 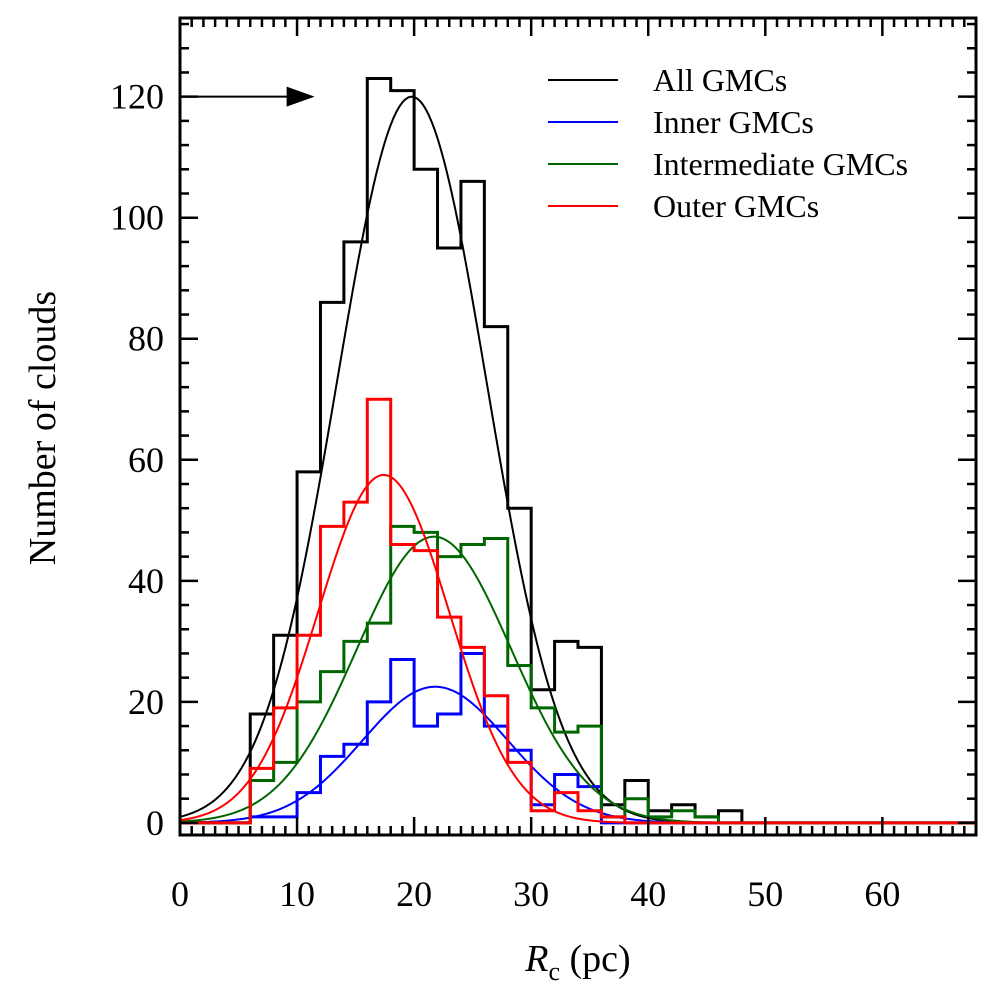 I want to click on legend-label: Outer GMCs, so click(x=736, y=206).